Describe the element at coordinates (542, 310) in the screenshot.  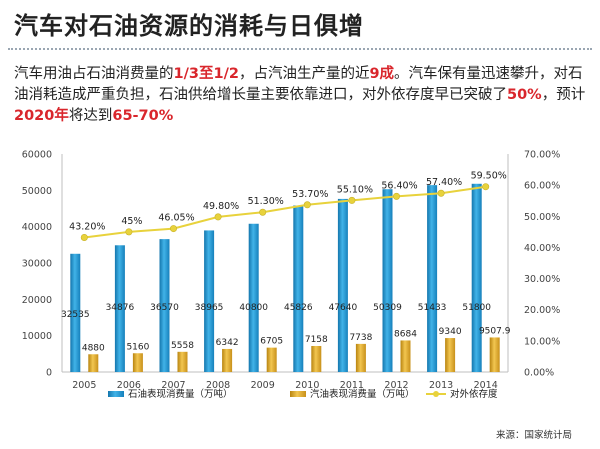
I see `y-tick-label-right: 20.00%` at that location.